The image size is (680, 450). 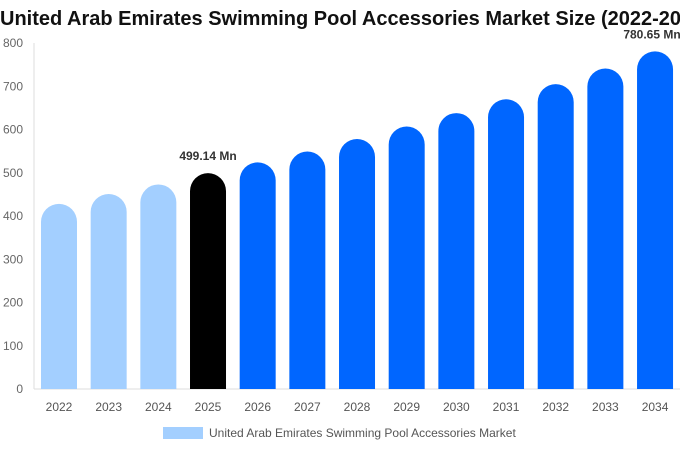 I want to click on x-tick-label: 2032, so click(x=555, y=407).